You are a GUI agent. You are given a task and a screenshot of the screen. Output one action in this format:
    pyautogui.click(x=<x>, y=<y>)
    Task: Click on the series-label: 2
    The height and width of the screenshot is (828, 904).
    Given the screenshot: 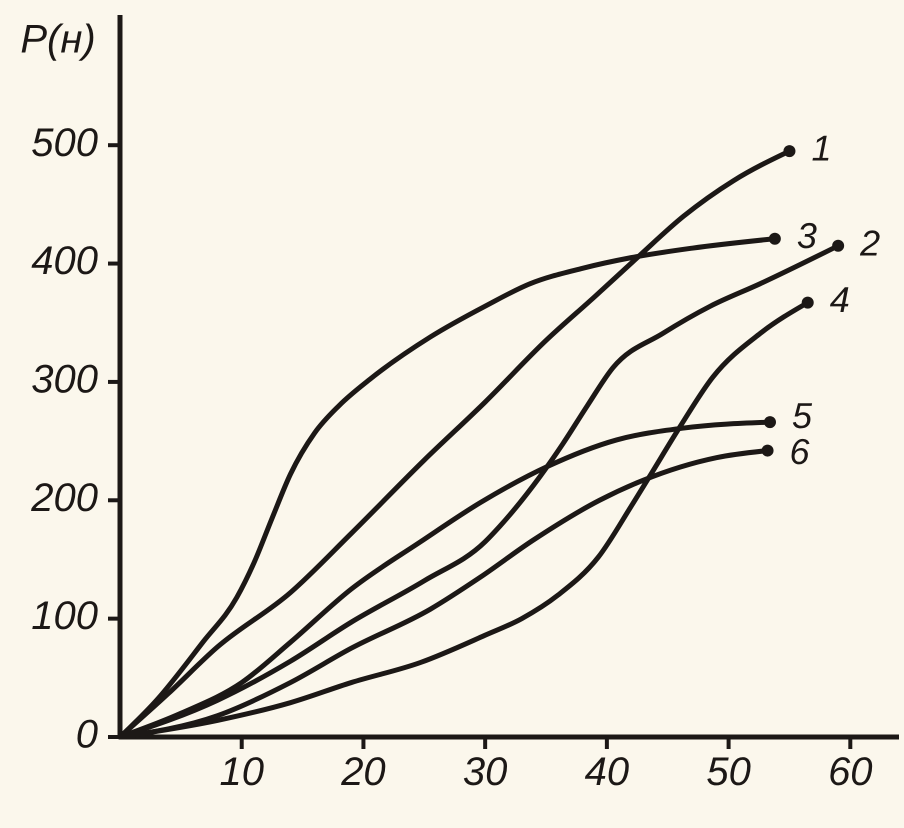 What is the action you would take?
    pyautogui.click(x=869, y=243)
    